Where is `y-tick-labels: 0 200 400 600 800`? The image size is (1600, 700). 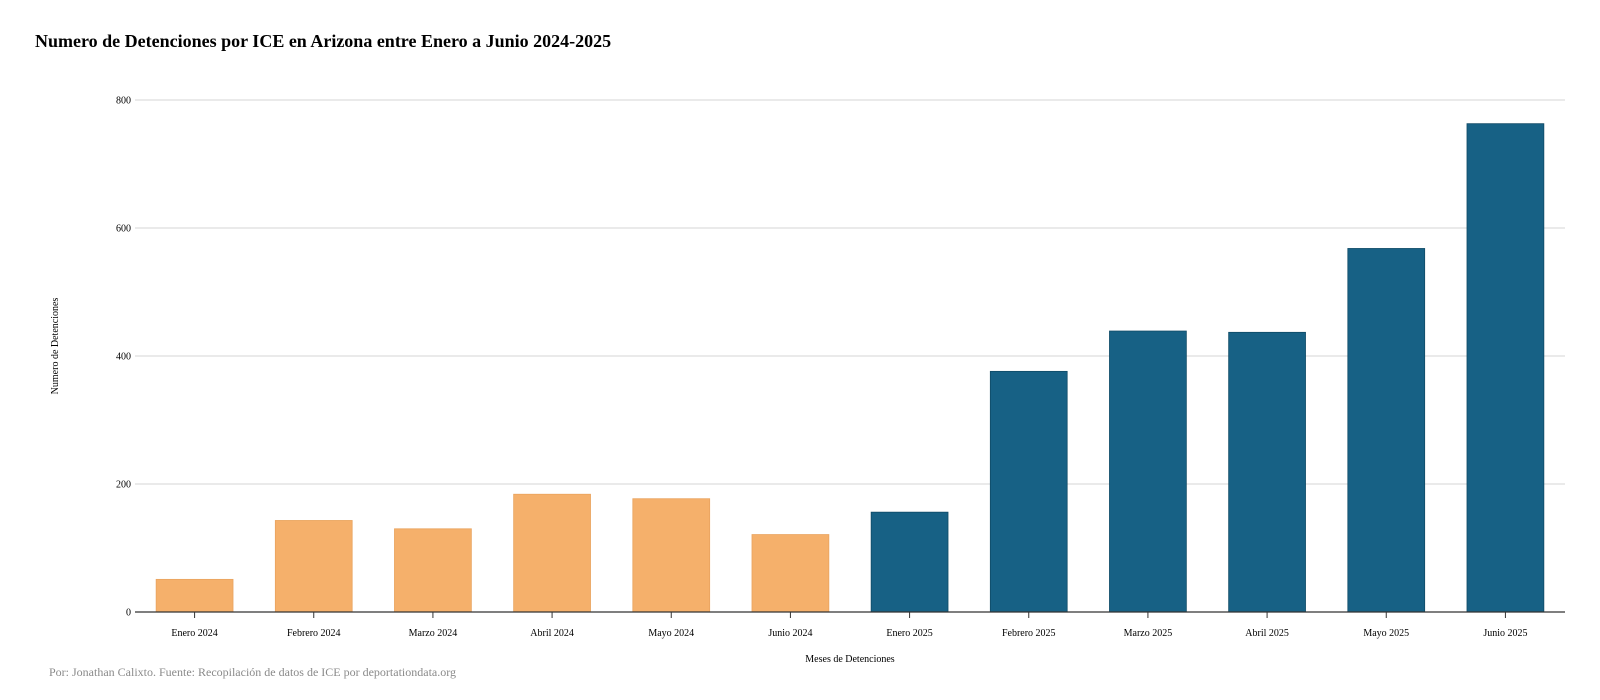 y-tick-labels: 0 200 400 600 800 is located at coordinates (123, 357).